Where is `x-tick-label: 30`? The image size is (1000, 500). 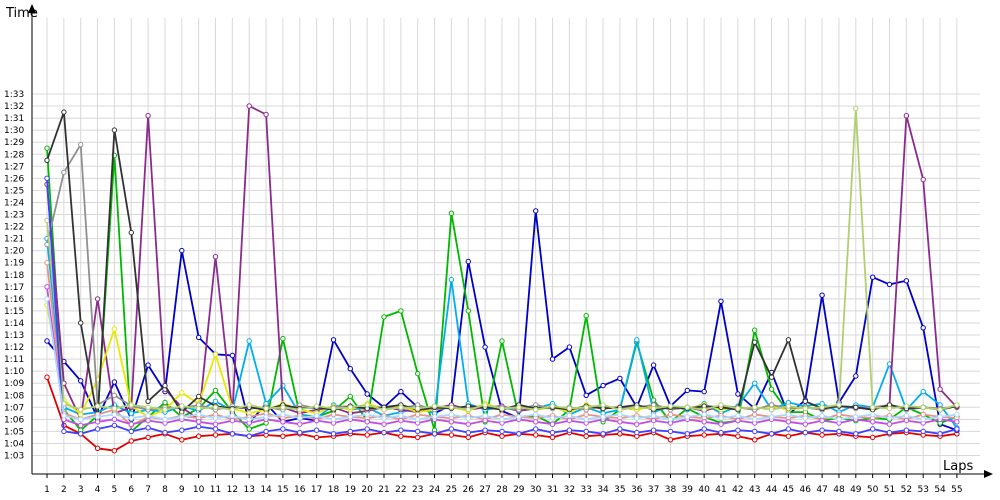
x-tick-label: 30 is located at coordinates (536, 490).